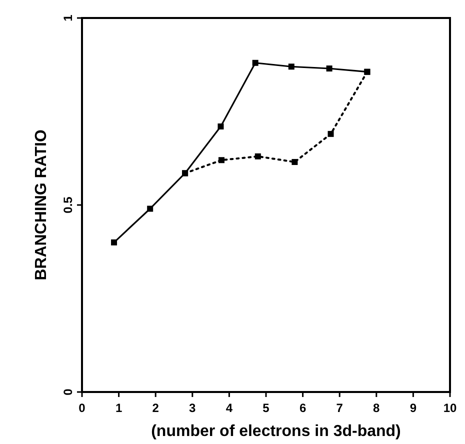 The image size is (465, 444). Describe the element at coordinates (276, 431) in the screenshot. I see `x-axis-title: (number of electrons in 3d-band)` at that location.